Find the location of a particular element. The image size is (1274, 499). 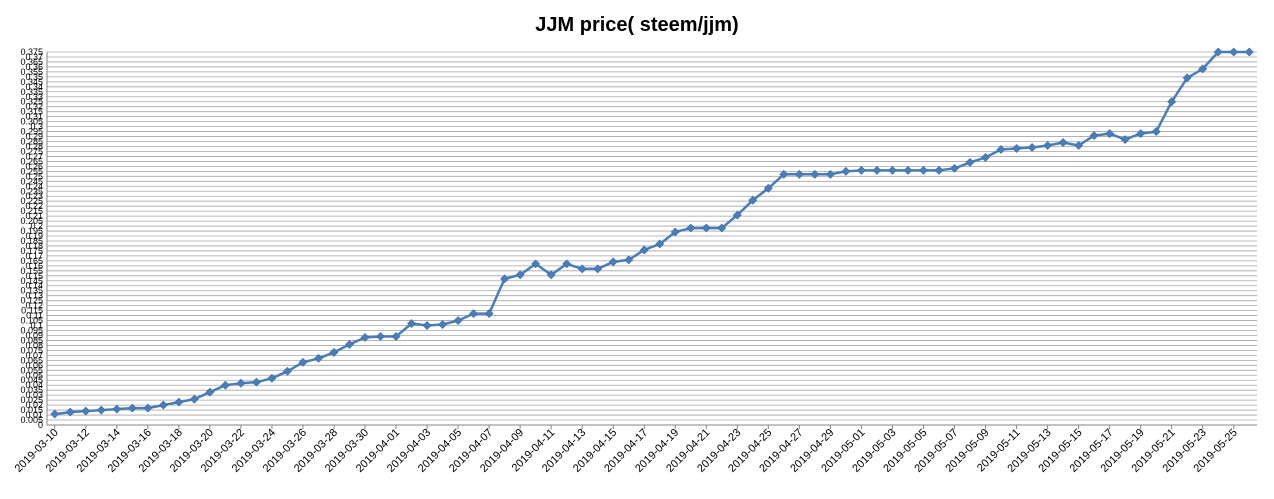

y-tick-label: 0.33 is located at coordinates (34, 97).